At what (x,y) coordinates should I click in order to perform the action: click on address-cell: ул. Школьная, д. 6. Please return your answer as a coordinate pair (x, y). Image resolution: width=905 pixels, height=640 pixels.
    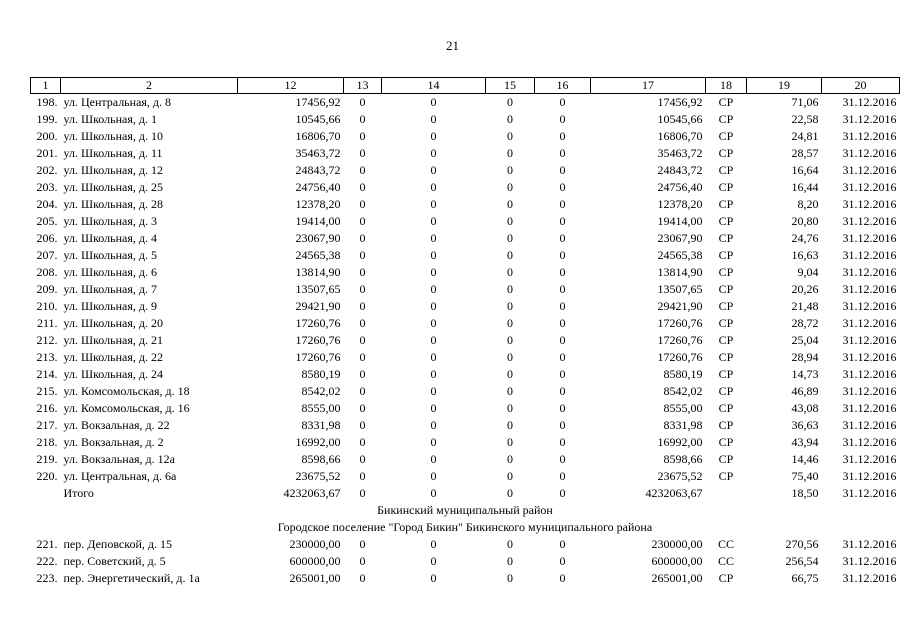
    Looking at the image, I should click on (110, 272).